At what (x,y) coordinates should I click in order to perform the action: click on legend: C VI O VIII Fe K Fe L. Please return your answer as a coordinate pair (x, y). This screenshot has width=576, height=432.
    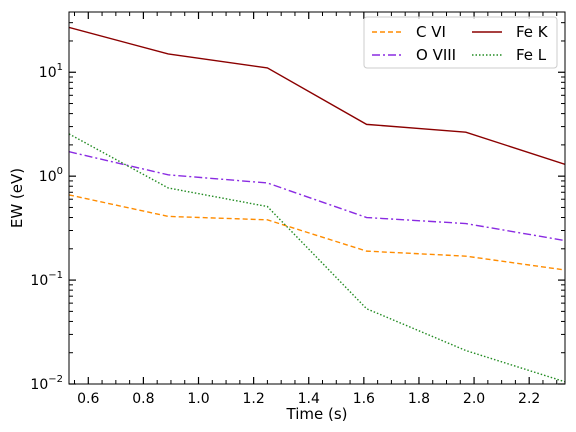
    Looking at the image, I should click on (460, 42).